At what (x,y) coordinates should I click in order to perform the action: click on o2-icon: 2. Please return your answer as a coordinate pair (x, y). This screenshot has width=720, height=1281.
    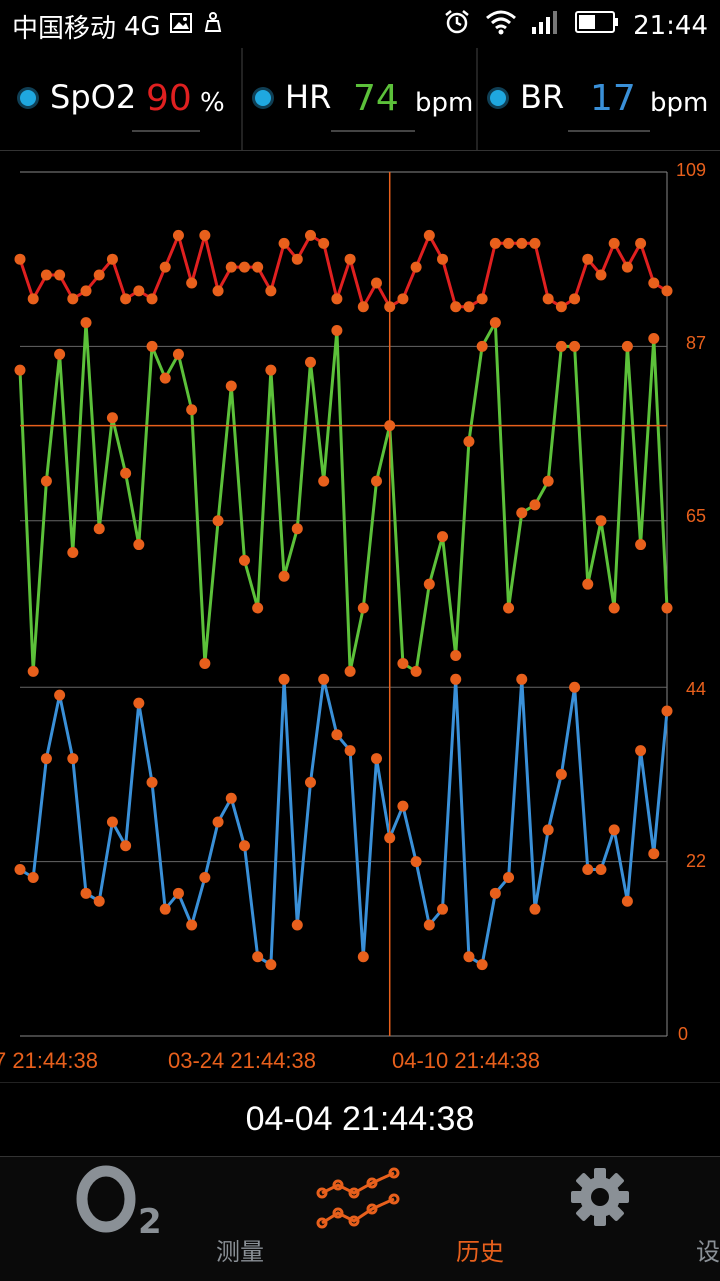
    Looking at the image, I should click on (119, 1202).